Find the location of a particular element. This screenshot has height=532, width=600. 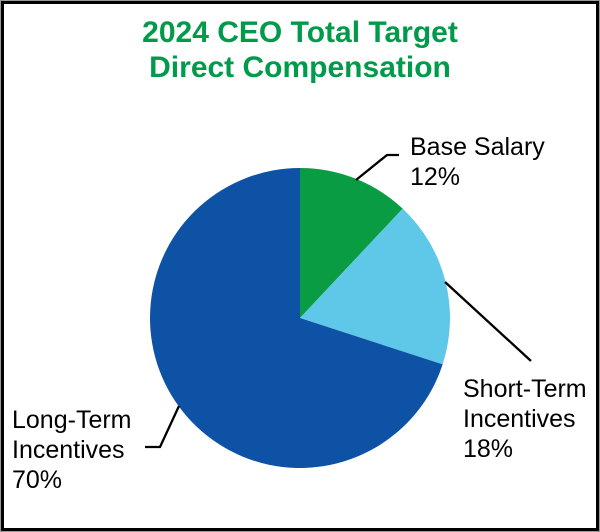

slice-label-base-salary: Base Salary 12% is located at coordinates (477, 162).